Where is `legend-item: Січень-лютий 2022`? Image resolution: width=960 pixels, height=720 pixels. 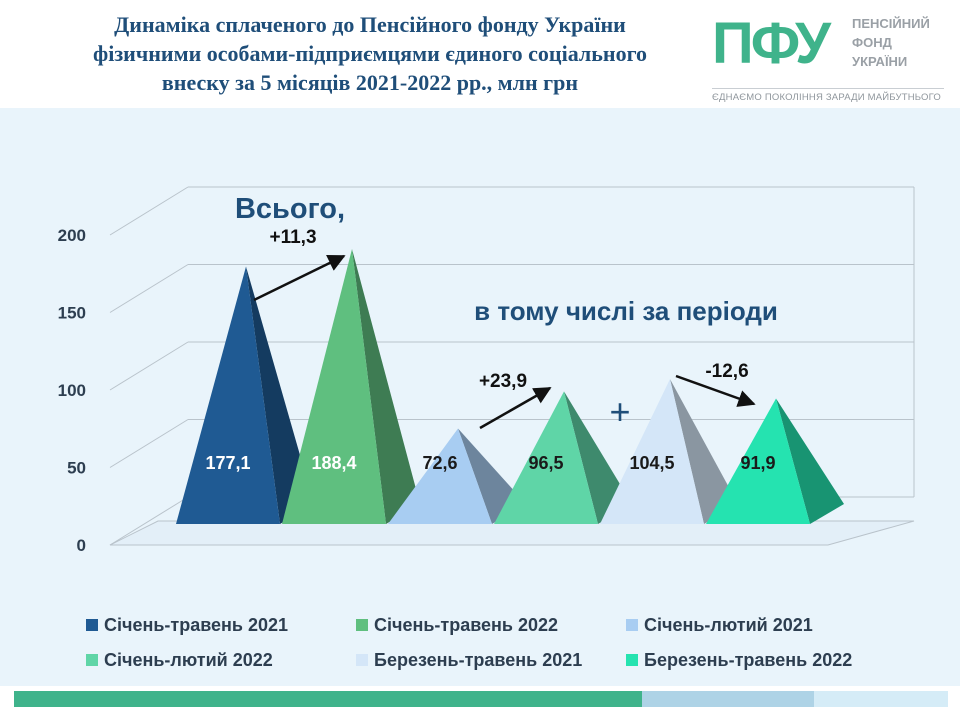
legend-item: Січень-лютий 2022 is located at coordinates (179, 660).